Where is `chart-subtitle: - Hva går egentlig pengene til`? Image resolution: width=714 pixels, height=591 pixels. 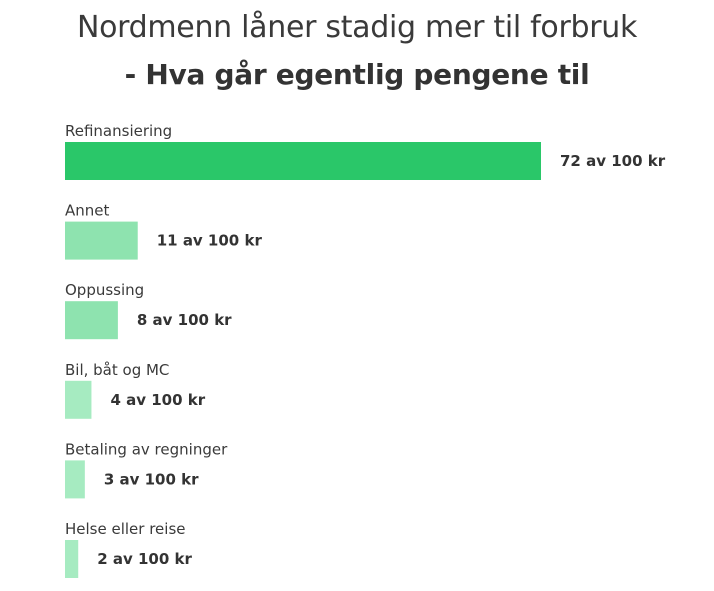
chart-subtitle: - Hva går egentlig pengene til is located at coordinates (357, 74).